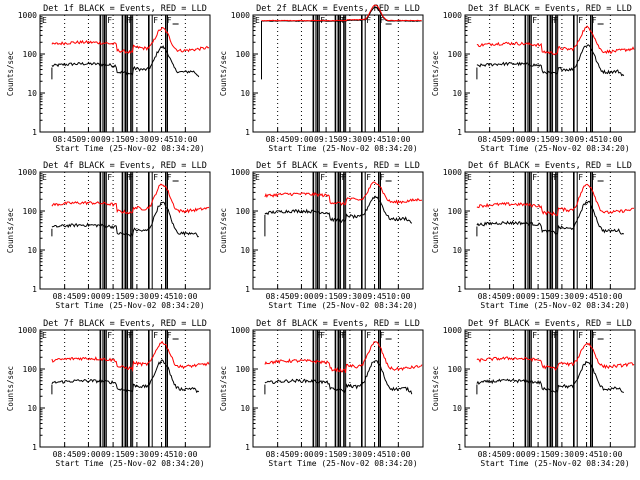 This screenshot has width=640, height=480. I want to click on chart-title: Det 9f BLACK = Events, RED = LLD, so click(550, 324).